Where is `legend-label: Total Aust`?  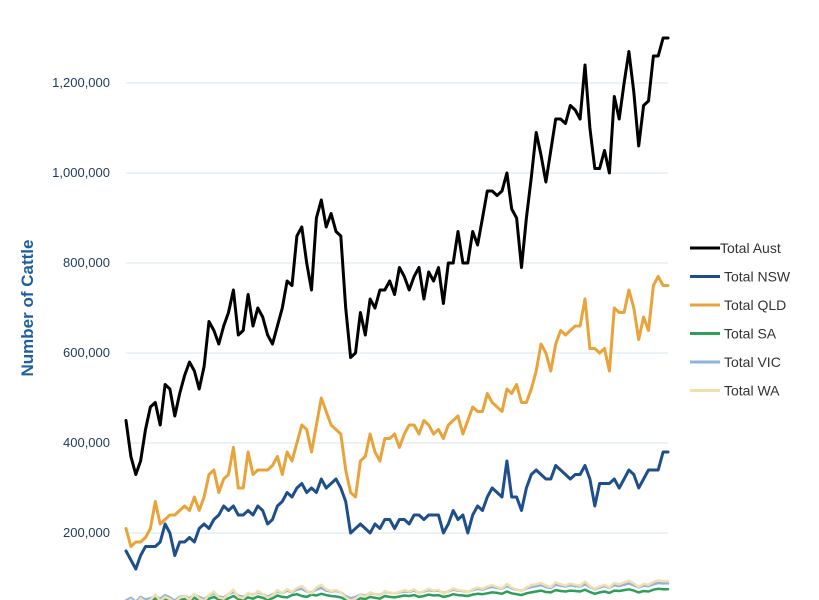 legend-label: Total Aust is located at coordinates (750, 248).